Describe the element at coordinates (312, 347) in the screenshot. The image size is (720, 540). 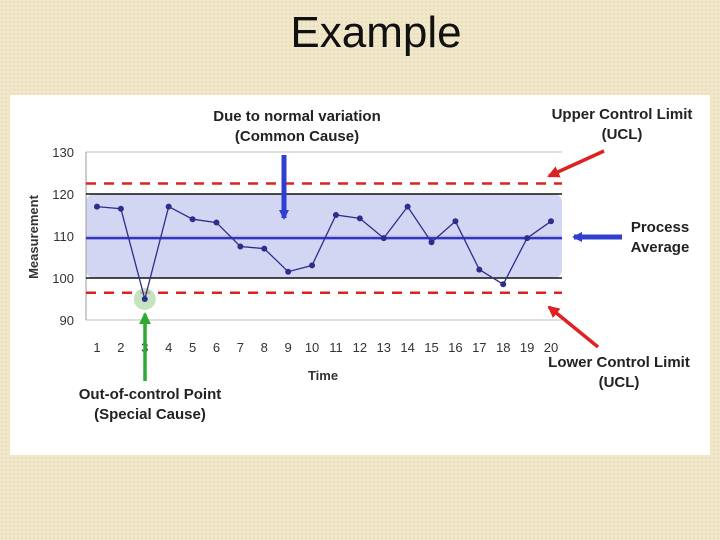
I see `x-tick-label: 10` at that location.